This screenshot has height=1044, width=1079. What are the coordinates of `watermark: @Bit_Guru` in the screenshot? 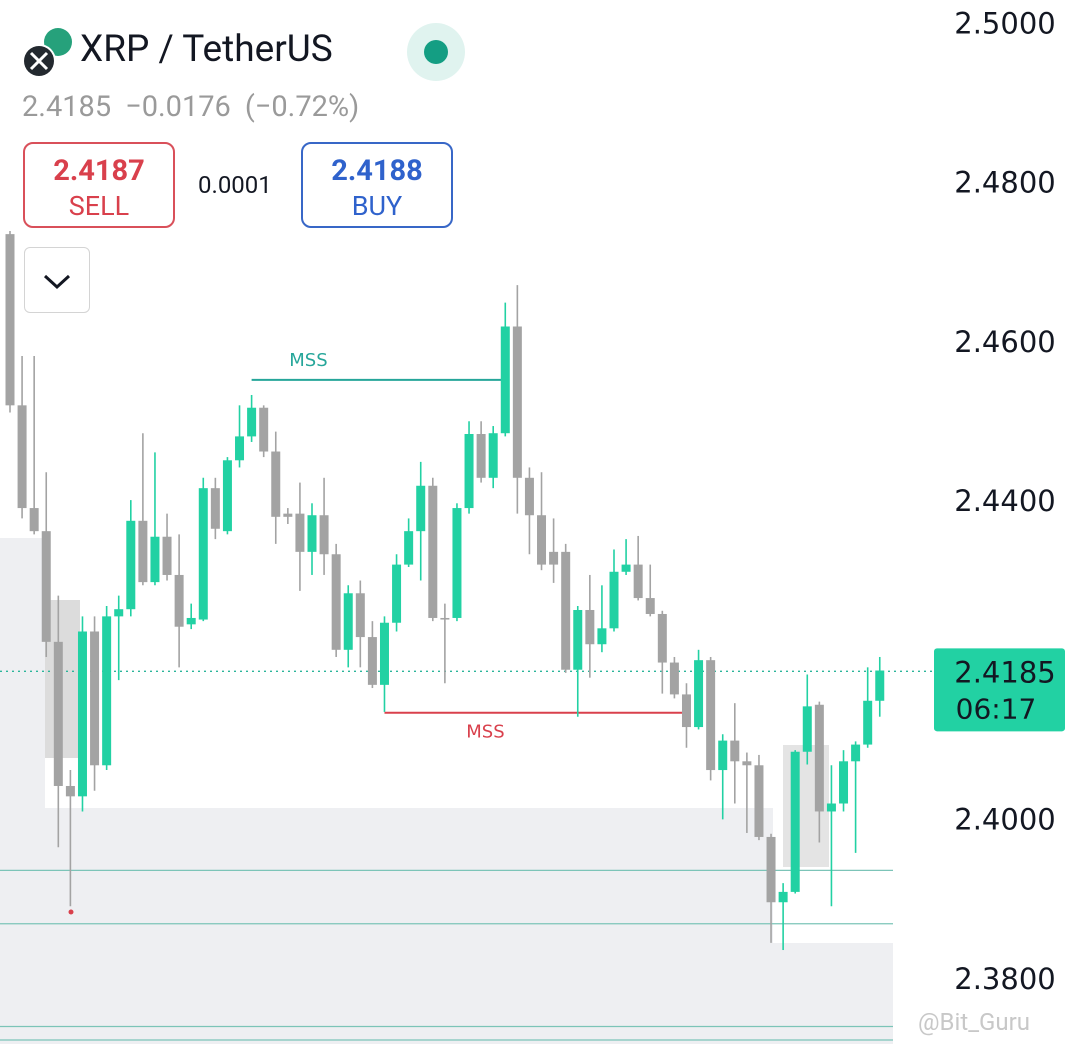 It's located at (974, 1022).